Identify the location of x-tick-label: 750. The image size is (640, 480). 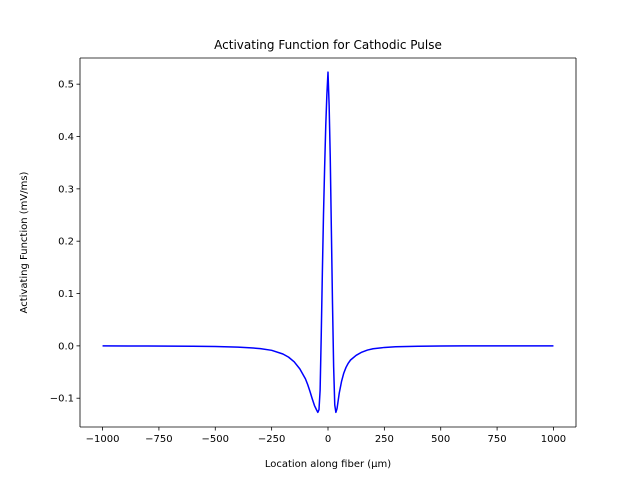
(497, 439).